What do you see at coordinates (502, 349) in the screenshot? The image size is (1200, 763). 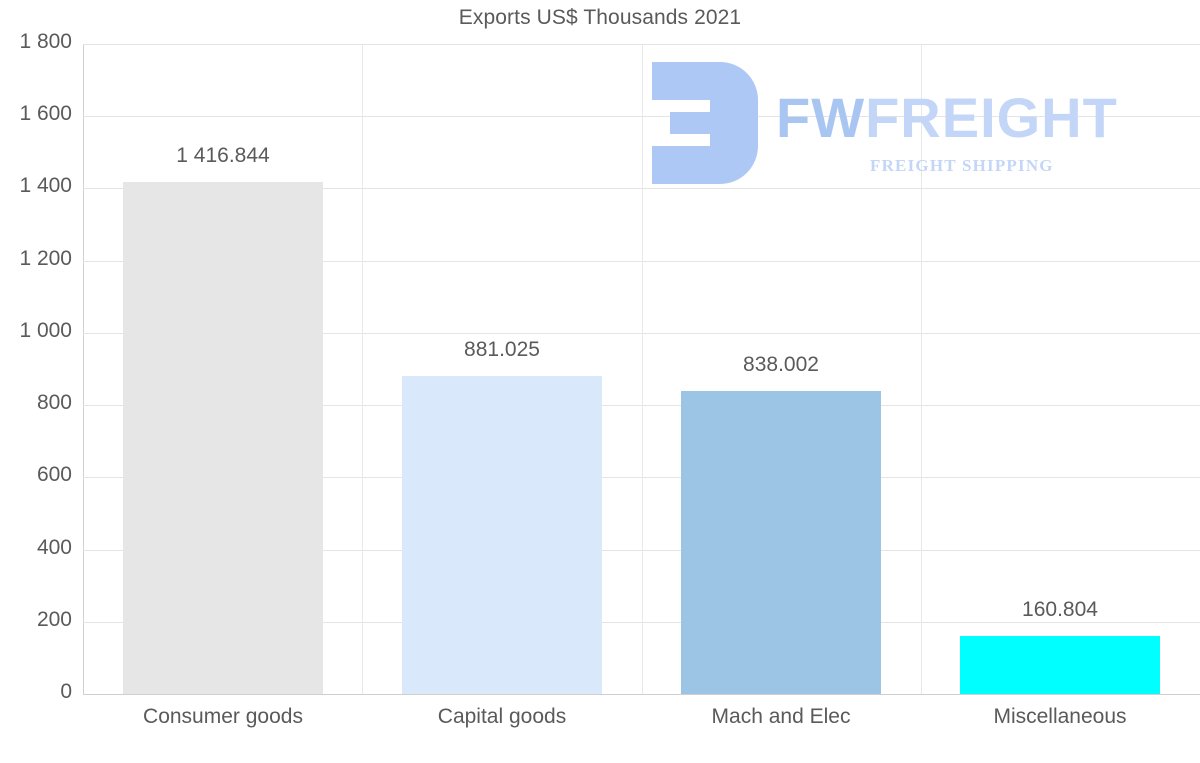 I see `bar-value-label: 881.025` at bounding box center [502, 349].